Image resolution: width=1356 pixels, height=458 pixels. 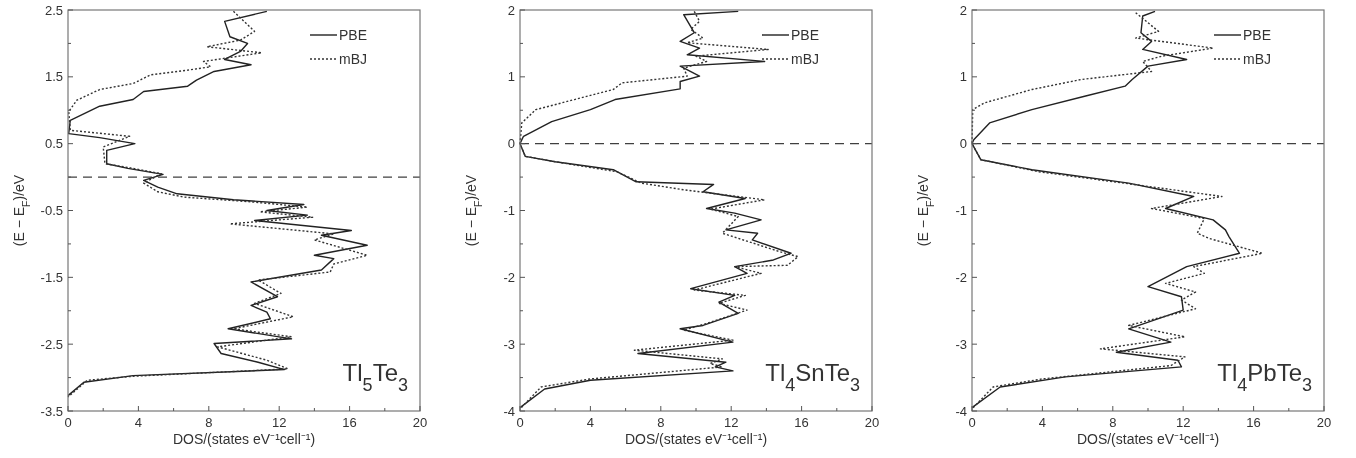 What do you see at coordinates (51, 277) in the screenshot?
I see `y-tick-label: -1.5` at bounding box center [51, 277].